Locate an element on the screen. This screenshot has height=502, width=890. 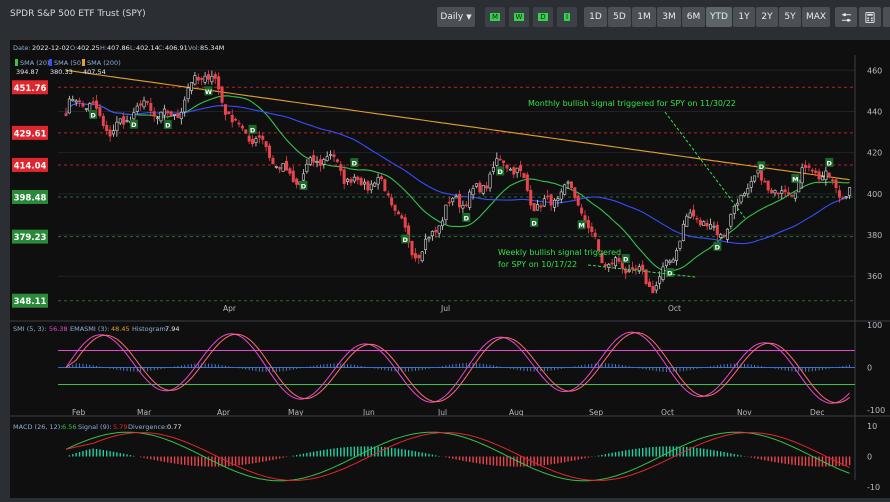
signal-d-button: D is located at coordinates (543, 17).